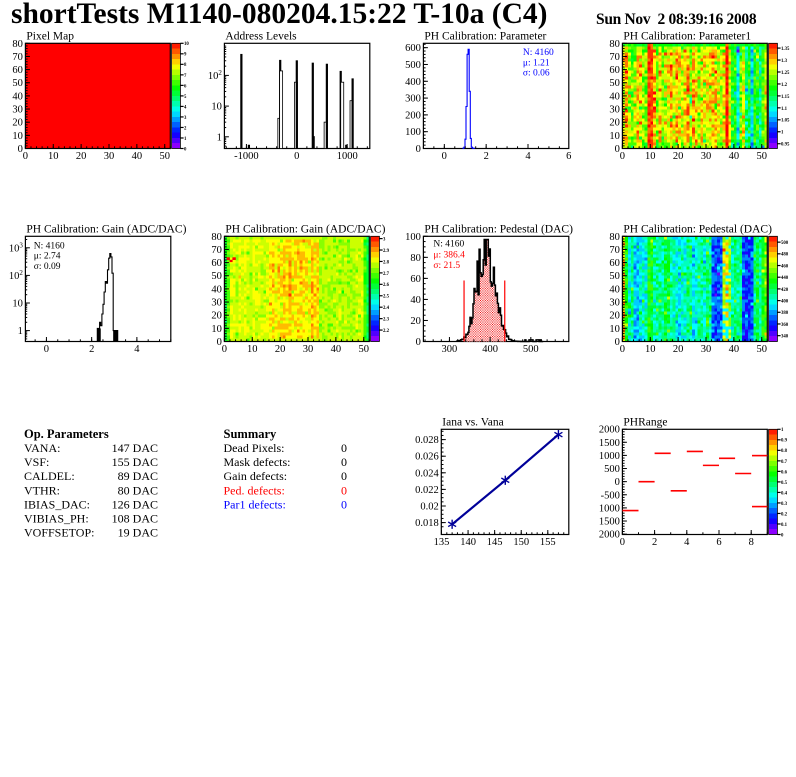 The height and width of the screenshot is (777, 796). I want to click on svg-text: σ: 0.06, so click(536, 74).